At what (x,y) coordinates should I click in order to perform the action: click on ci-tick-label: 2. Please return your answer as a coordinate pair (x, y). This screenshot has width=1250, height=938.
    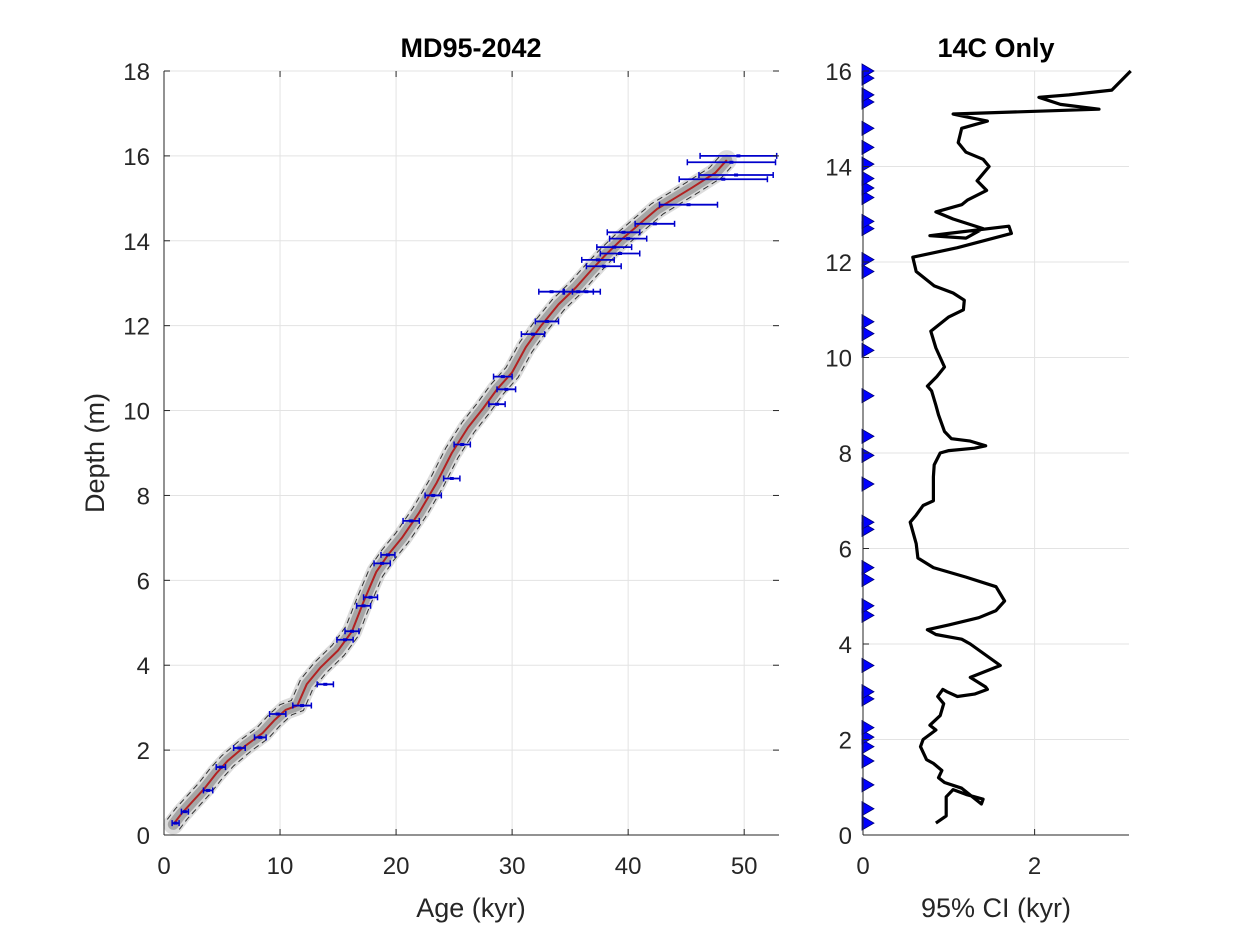
    Looking at the image, I should click on (1034, 866).